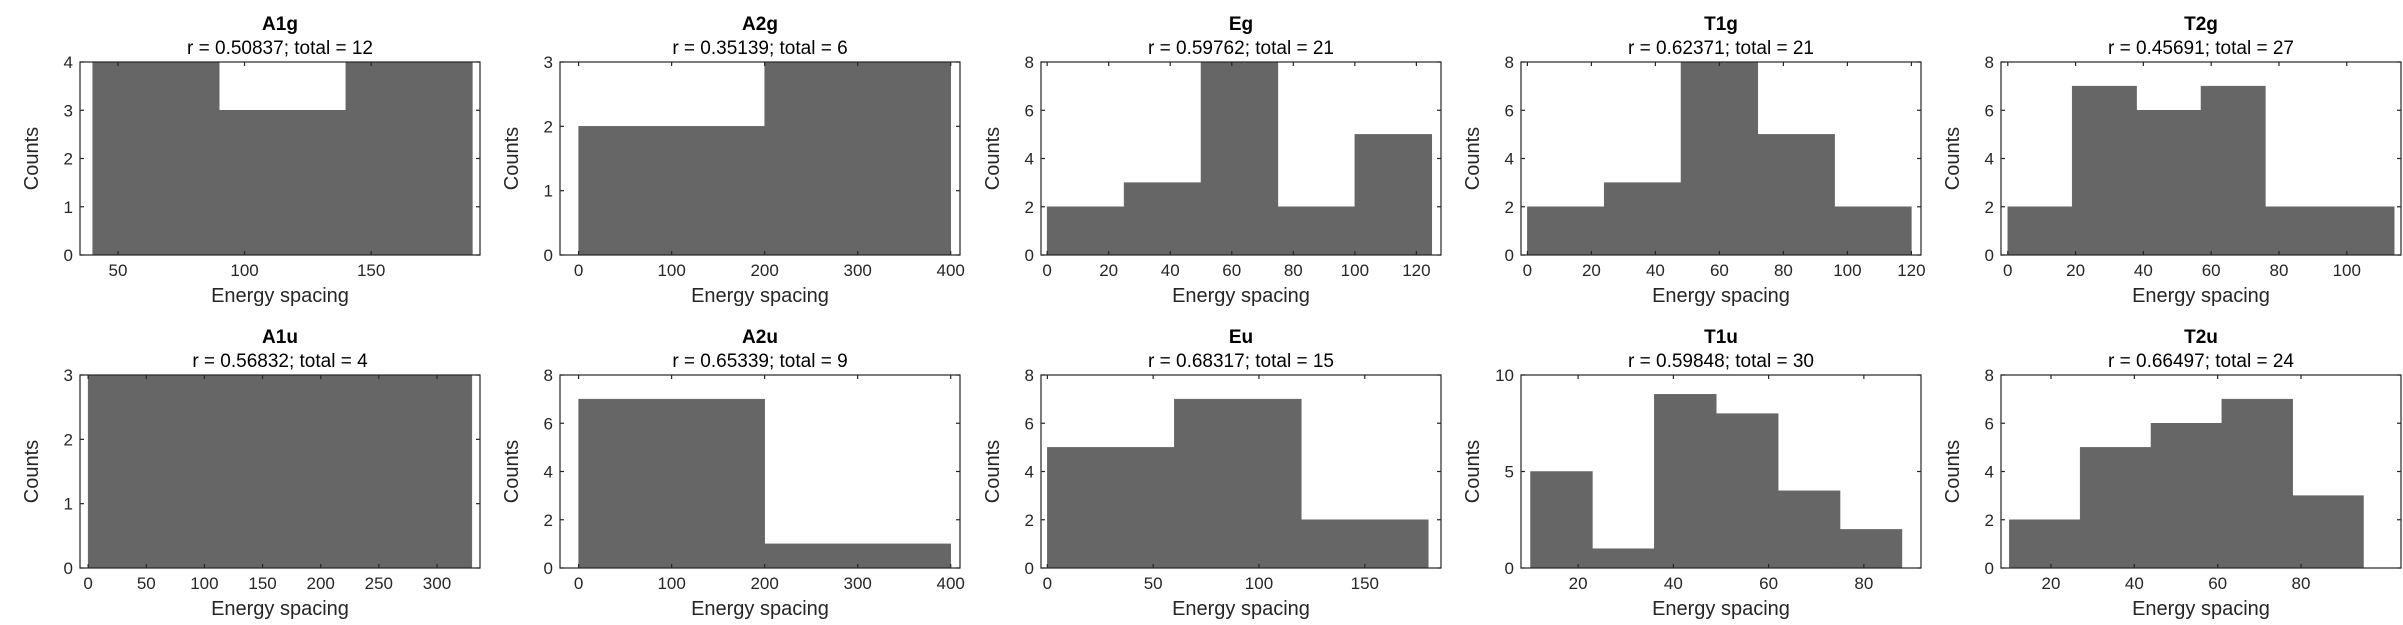 This screenshot has height=625, width=2403. Describe the element at coordinates (760, 337) in the screenshot. I see `subplot-title: A2u` at that location.